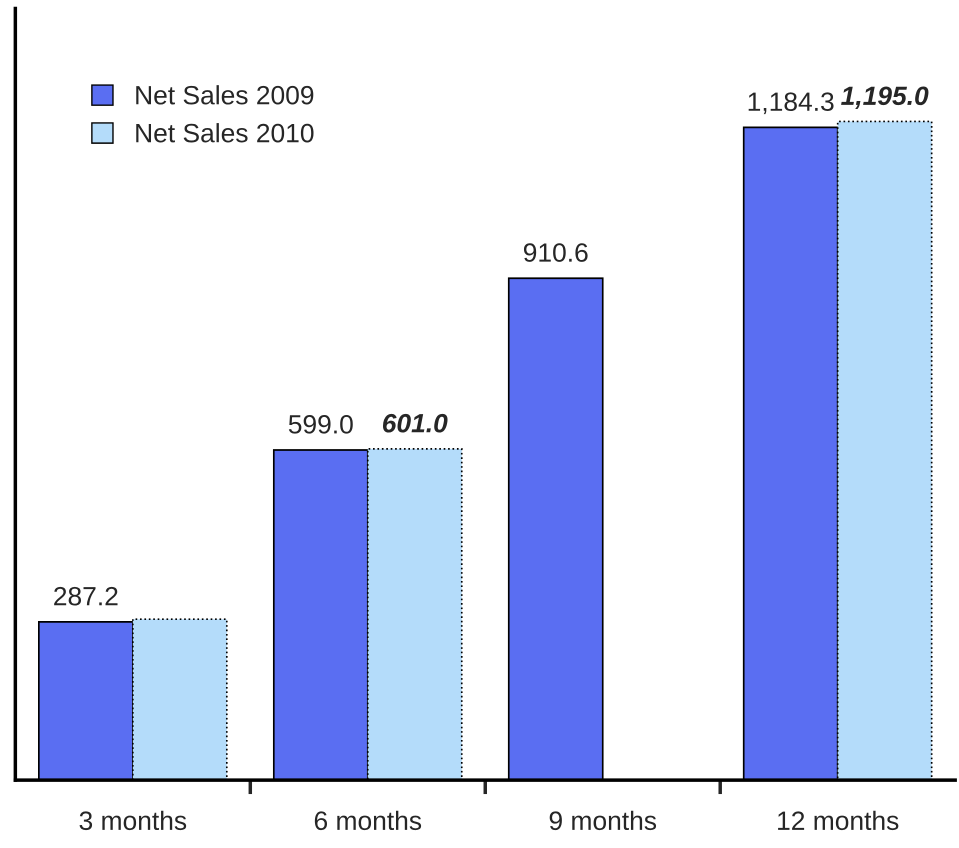  I want to click on data-label: 910.6, so click(556, 252).